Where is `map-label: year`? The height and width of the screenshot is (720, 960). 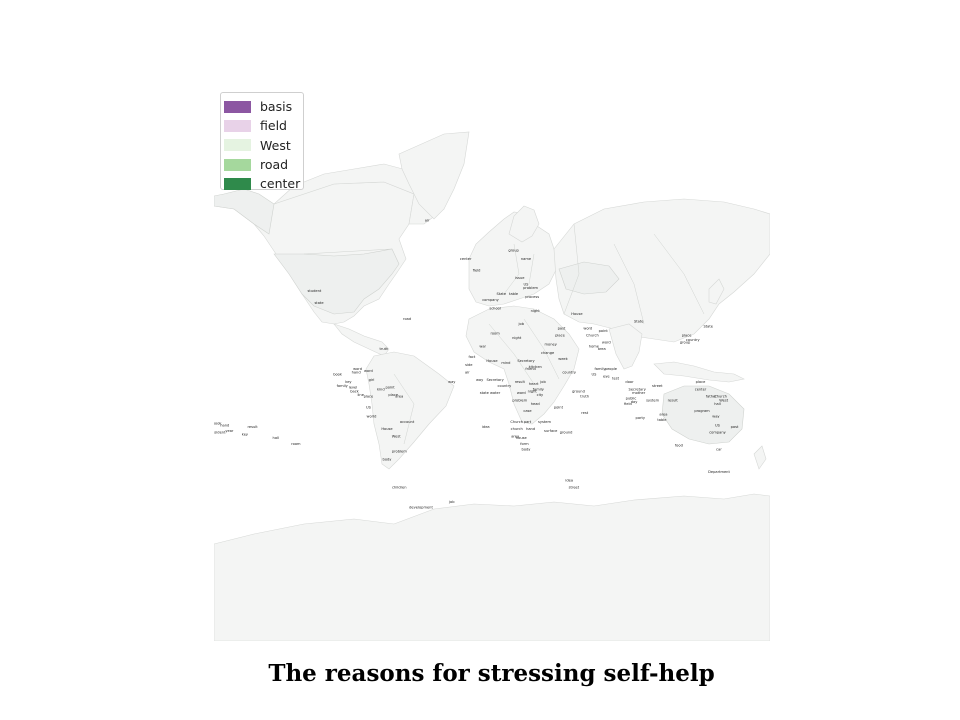 map-label: year is located at coordinates (229, 431).